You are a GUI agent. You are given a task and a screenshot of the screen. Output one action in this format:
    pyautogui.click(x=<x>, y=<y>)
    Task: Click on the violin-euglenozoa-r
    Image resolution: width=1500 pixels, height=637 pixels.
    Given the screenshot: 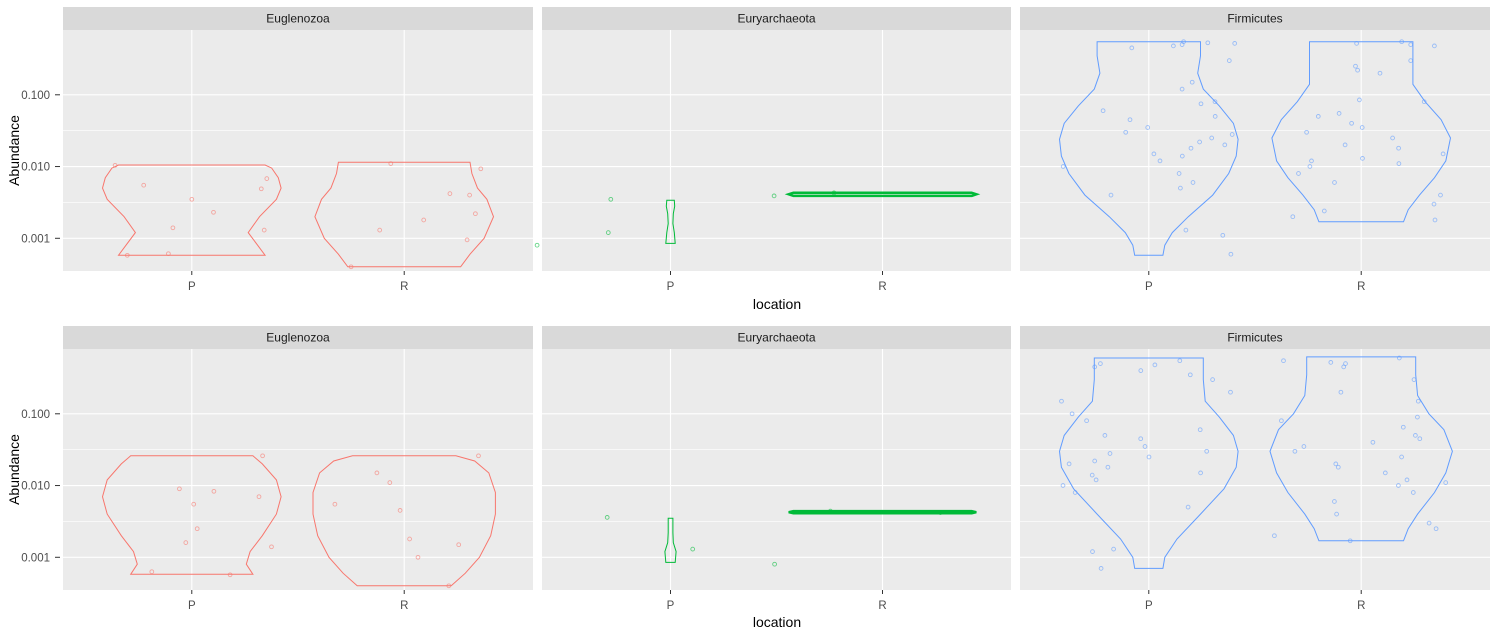 What is the action you would take?
    pyautogui.click(x=404, y=214)
    